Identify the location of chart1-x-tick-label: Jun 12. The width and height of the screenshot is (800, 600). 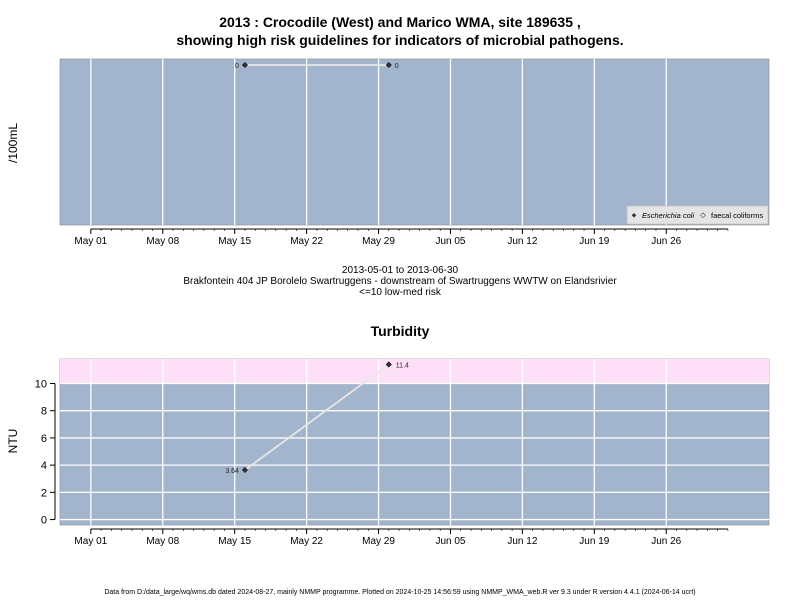
(522, 241).